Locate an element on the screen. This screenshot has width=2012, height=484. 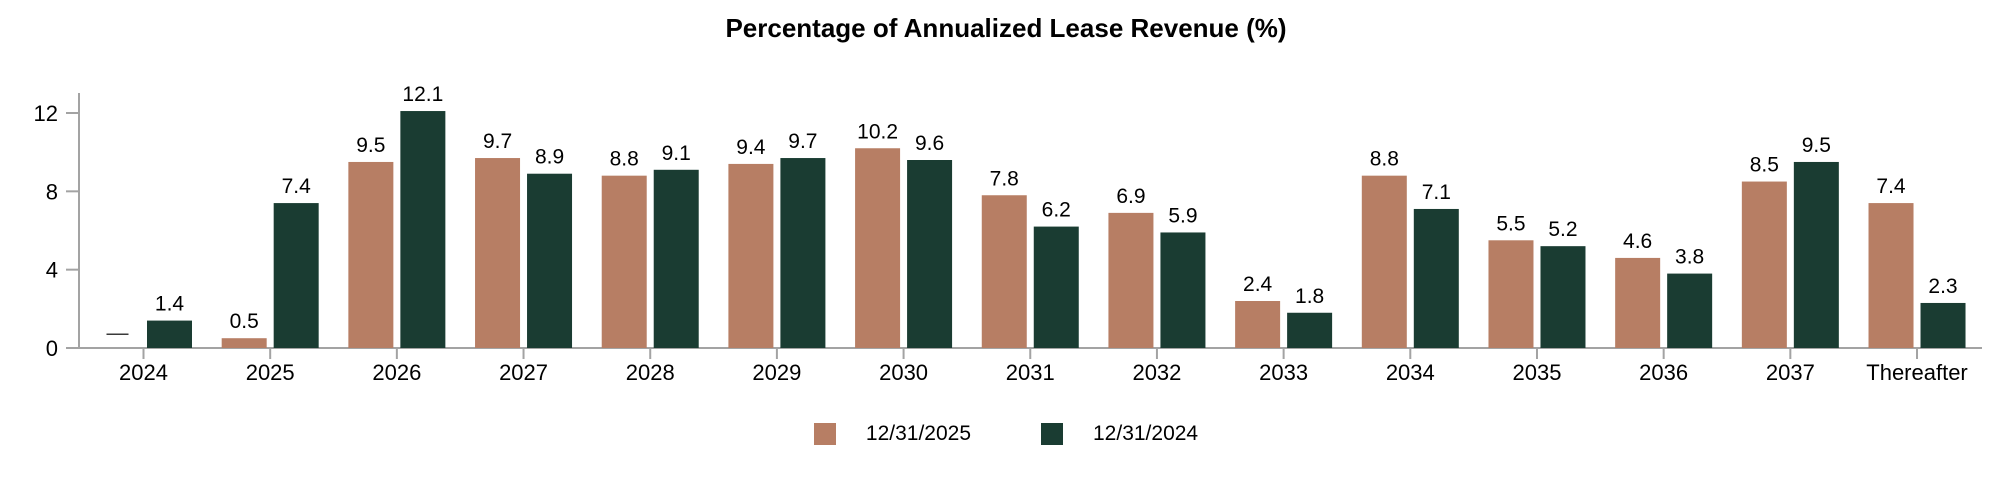
legend-swatch-12-31-2024 is located at coordinates (1052, 434).